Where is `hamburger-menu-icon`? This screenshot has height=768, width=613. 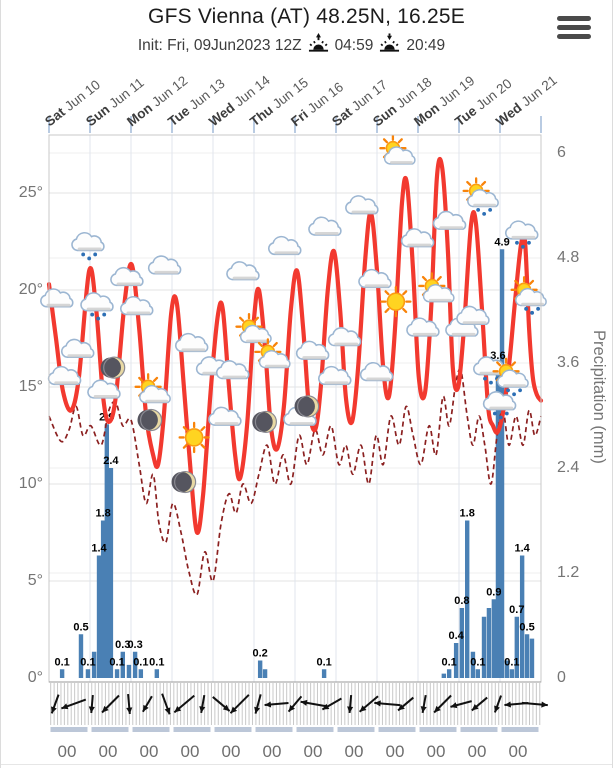 hamburger-menu-icon is located at coordinates (574, 29).